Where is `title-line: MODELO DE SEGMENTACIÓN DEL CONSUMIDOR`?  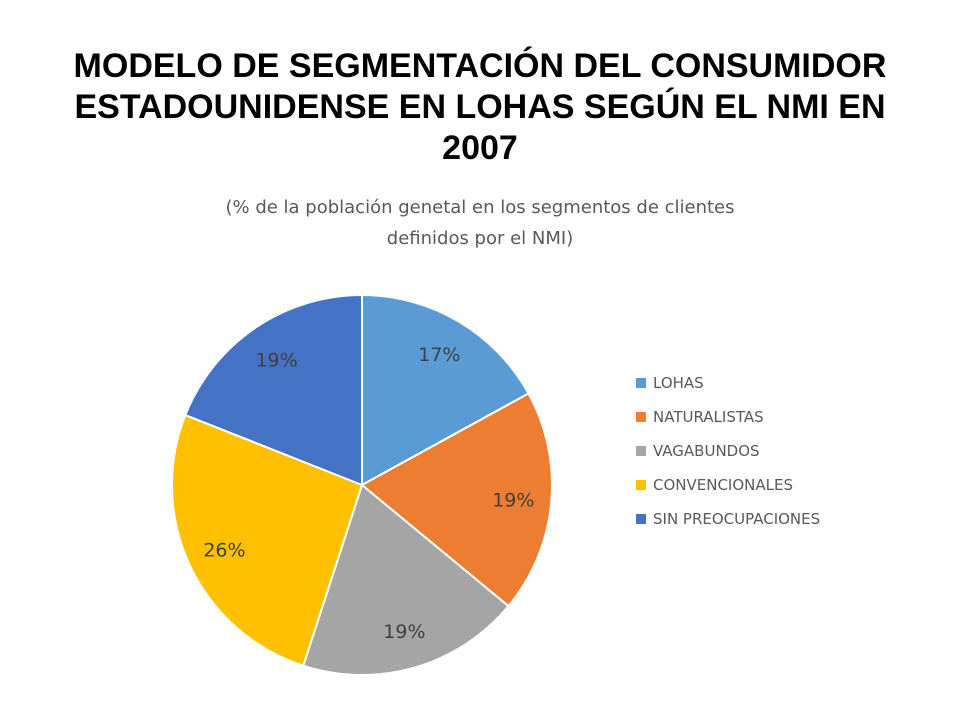
title-line: MODELO DE SEGMENTACIÓN DEL CONSUMIDOR is located at coordinates (480, 66).